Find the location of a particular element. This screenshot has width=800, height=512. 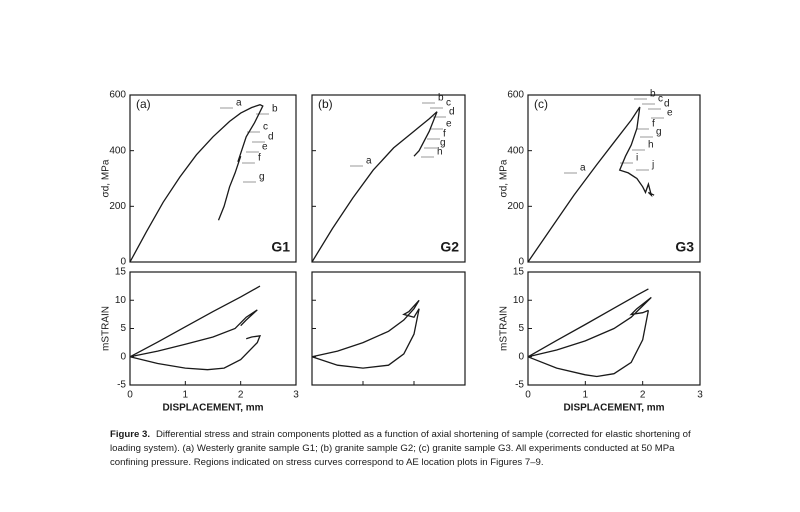

region-label: j is located at coordinates (652, 165).